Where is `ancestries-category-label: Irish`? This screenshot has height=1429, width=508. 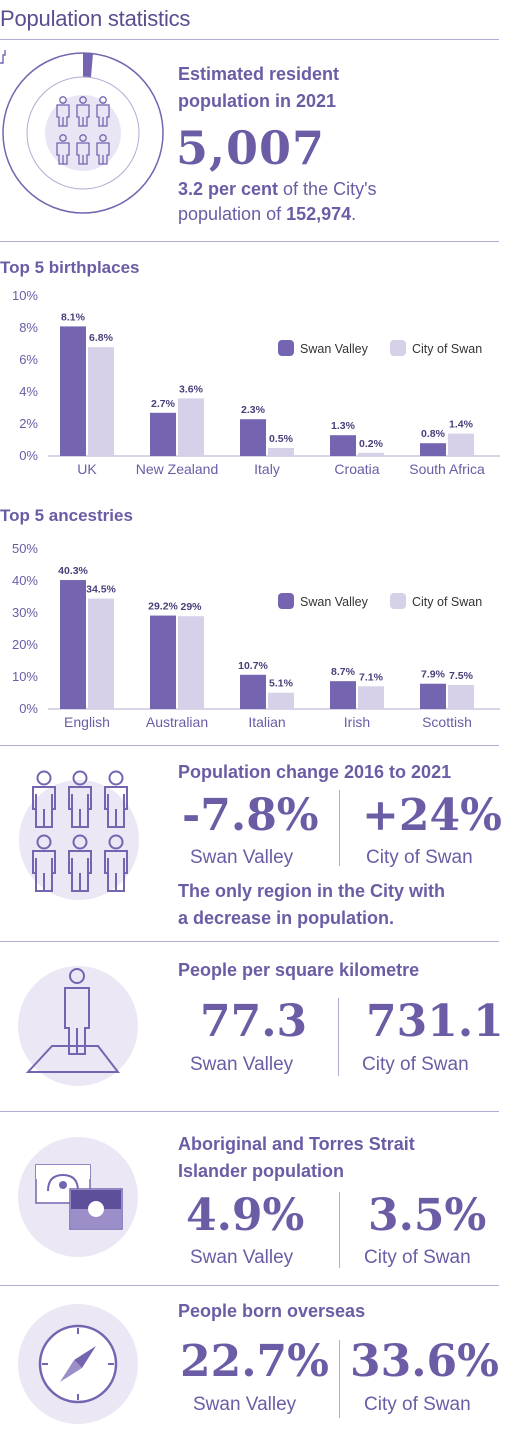
ancestries-category-label: Irish is located at coordinates (357, 722).